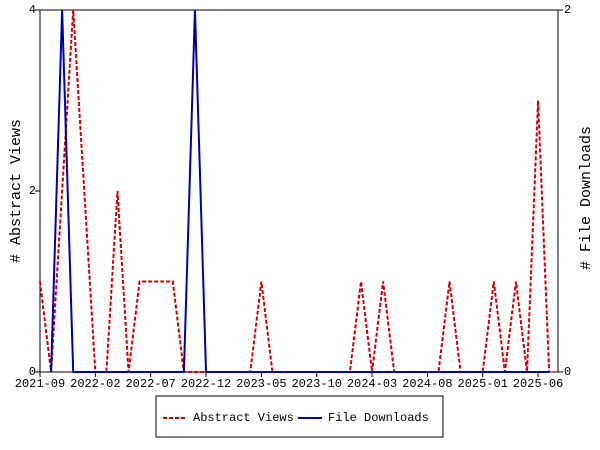 The image size is (600, 450). I want to click on y2-axis-title: # File Downloads, so click(586, 198).